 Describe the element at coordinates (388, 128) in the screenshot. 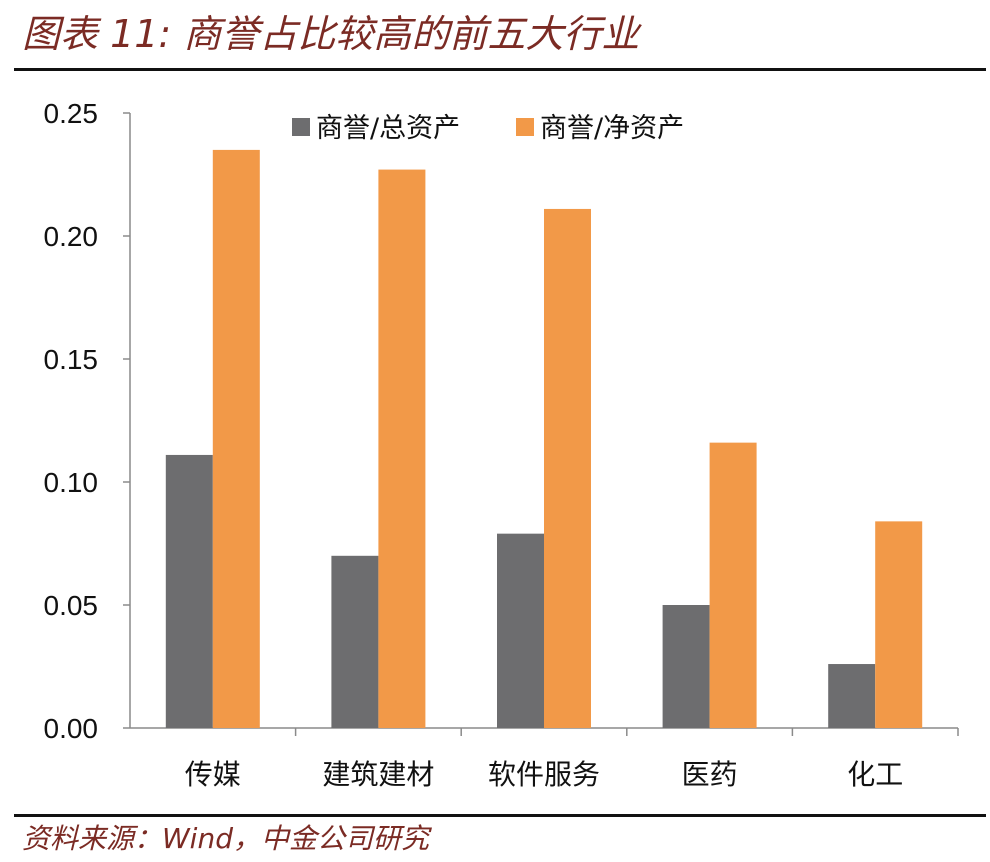

I see `legend-label: 商誉/总资产` at that location.